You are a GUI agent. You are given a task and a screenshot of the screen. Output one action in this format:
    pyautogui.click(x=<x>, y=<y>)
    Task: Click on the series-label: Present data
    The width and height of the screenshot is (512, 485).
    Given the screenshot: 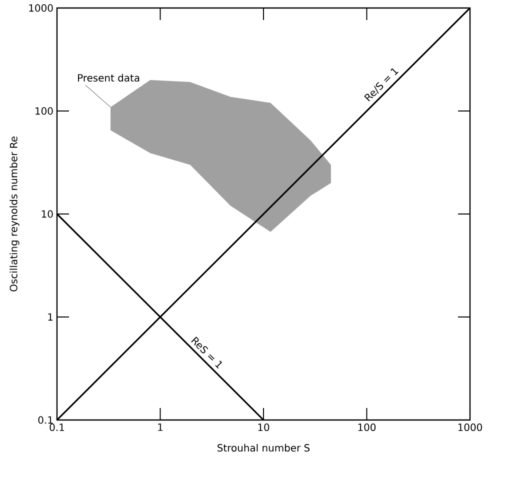 What is the action you would take?
    pyautogui.click(x=109, y=78)
    